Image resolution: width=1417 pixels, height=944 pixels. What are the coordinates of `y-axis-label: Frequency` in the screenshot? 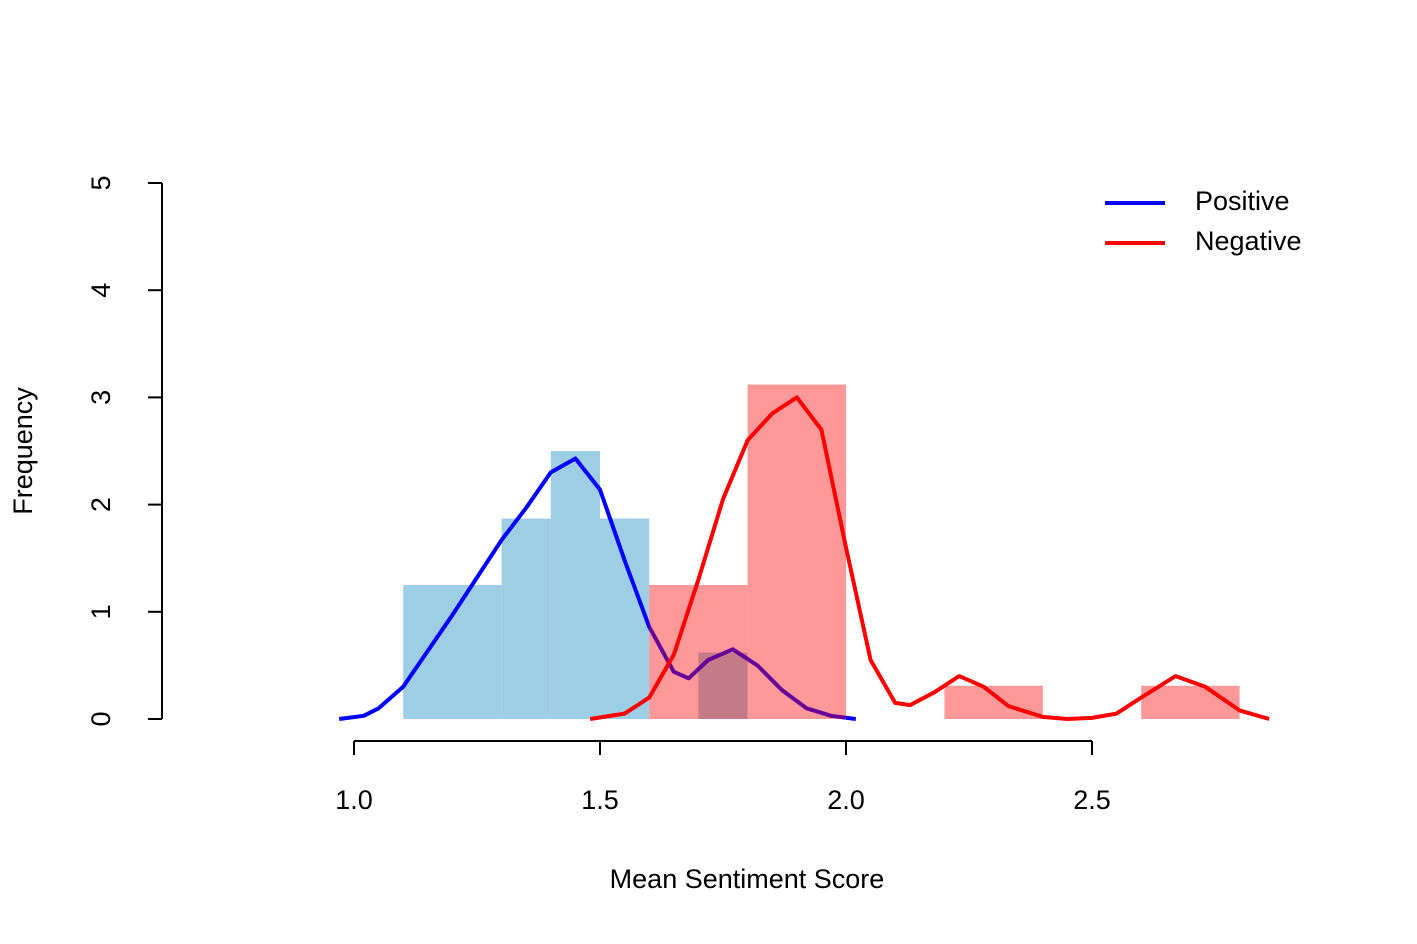 It's located at (23, 451).